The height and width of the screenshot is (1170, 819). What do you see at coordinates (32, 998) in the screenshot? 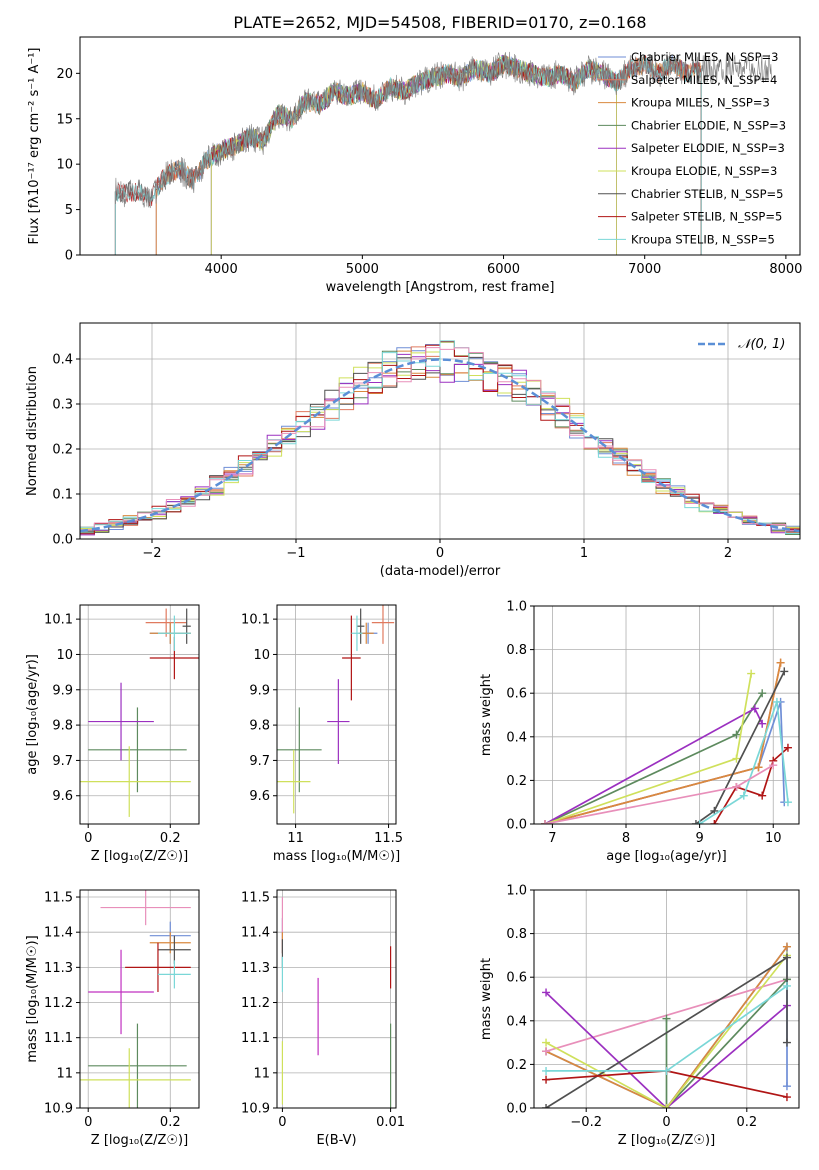
I see `y-axis-label: mass [log₁₀(M/M☉)]` at bounding box center [32, 998].